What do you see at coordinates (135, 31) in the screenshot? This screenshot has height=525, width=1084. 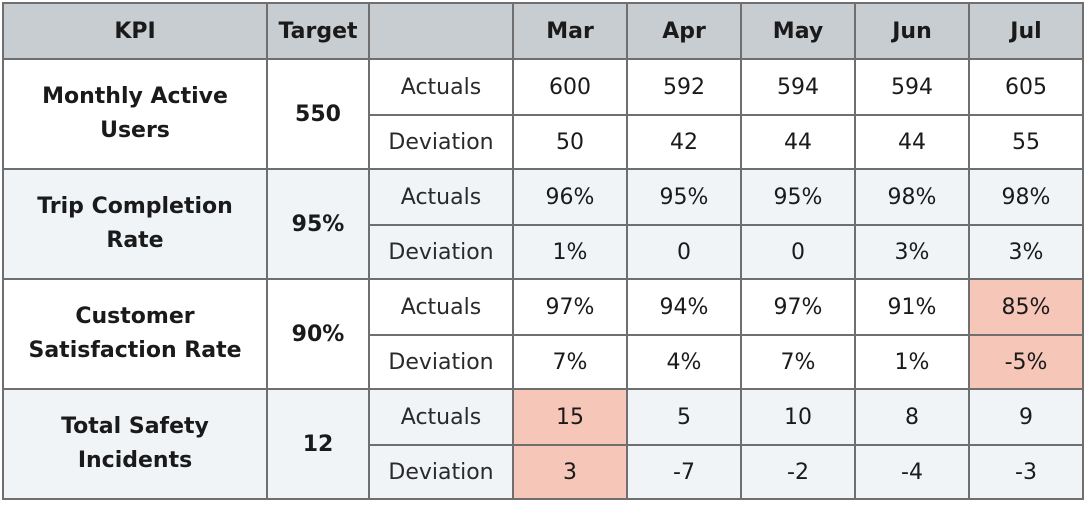 I see `header-kpi: KPI` at bounding box center [135, 31].